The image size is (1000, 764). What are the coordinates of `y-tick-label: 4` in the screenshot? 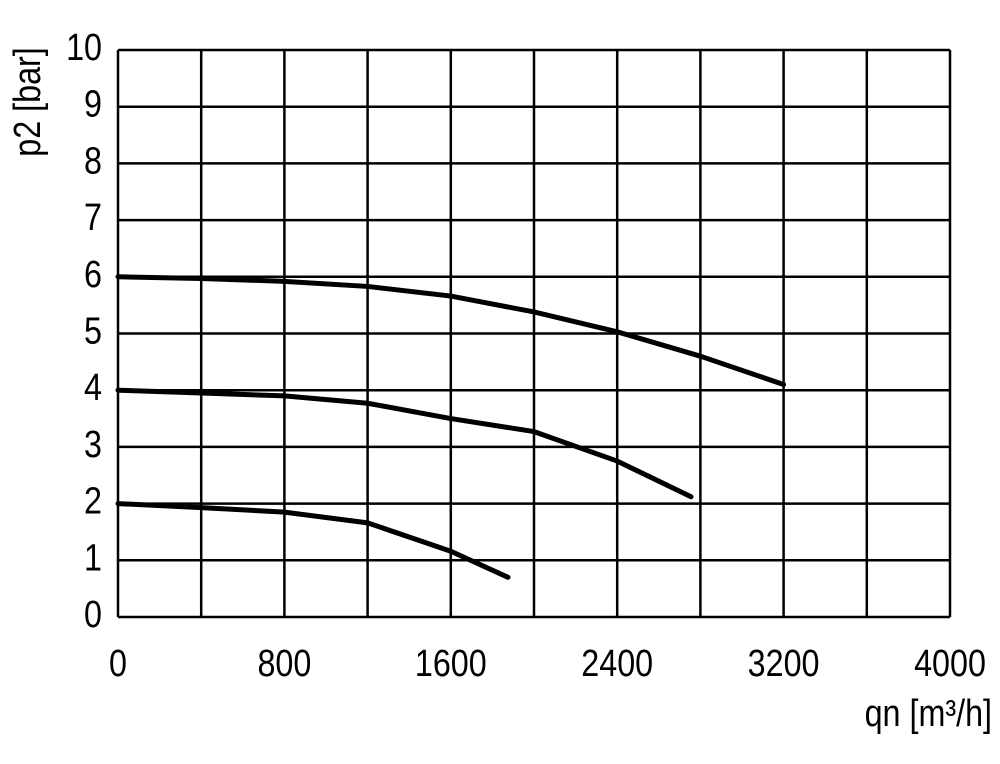 It's located at (93, 388).